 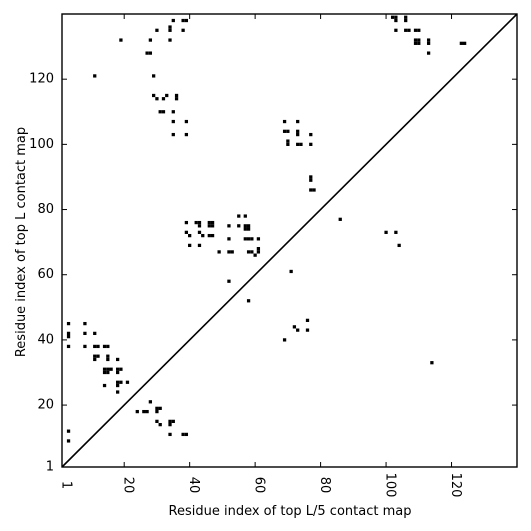 What do you see at coordinates (45, 339) in the screenshot?
I see `y-tick-label: 40` at bounding box center [45, 339].